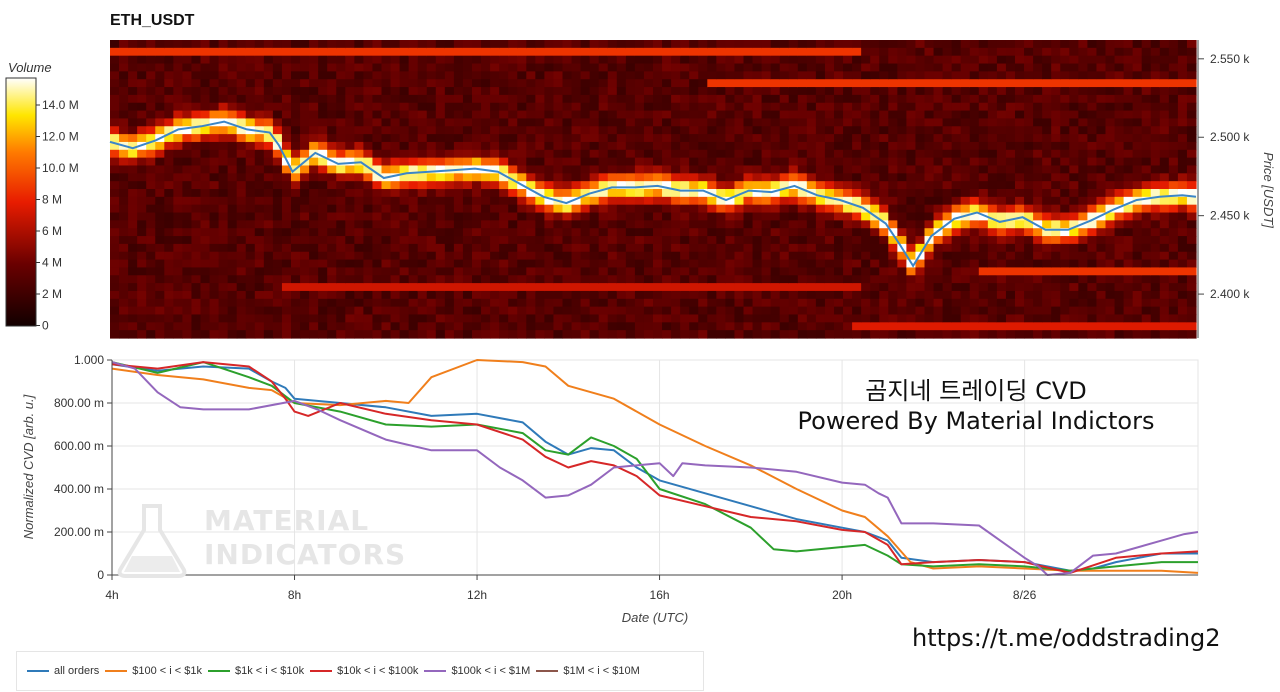 This screenshot has width=1280, height=692. I want to click on y-tick-label: 1.000, so click(89, 360).